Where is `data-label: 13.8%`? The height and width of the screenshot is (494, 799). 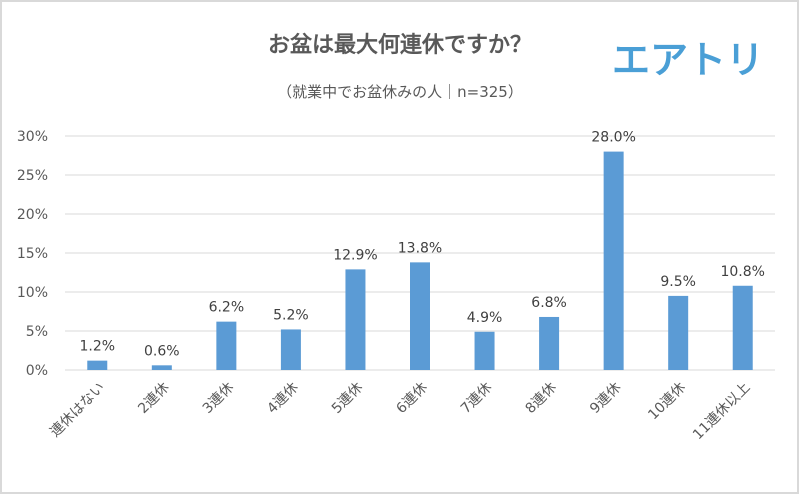
data-label: 13.8% is located at coordinates (420, 248).